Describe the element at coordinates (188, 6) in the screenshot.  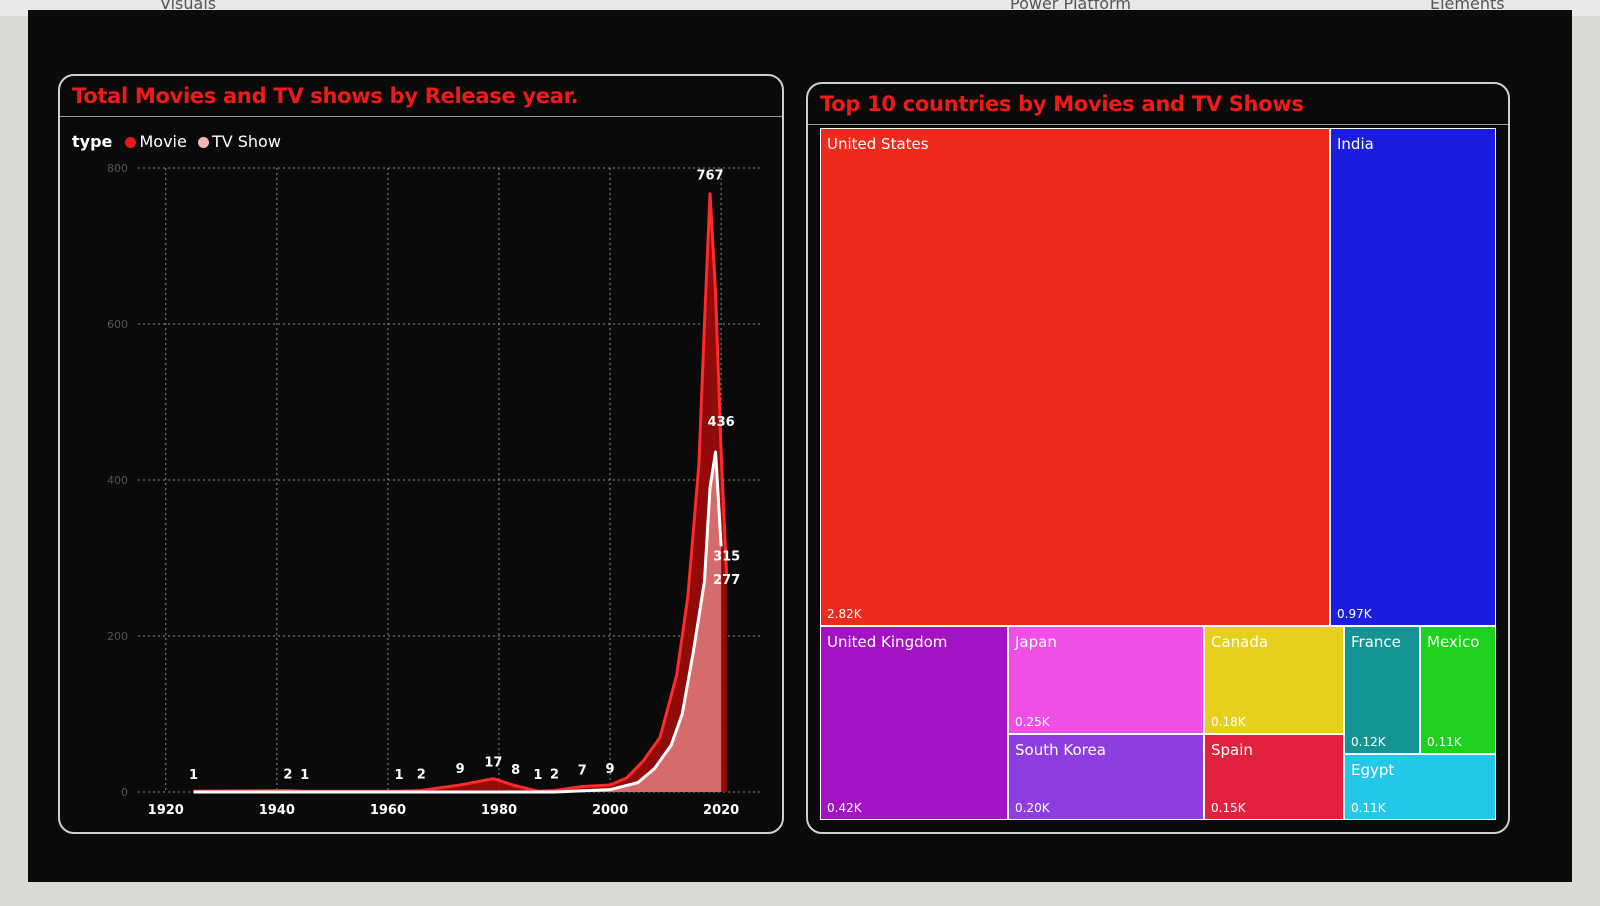
I see `tab-visuals: Visuals` at that location.